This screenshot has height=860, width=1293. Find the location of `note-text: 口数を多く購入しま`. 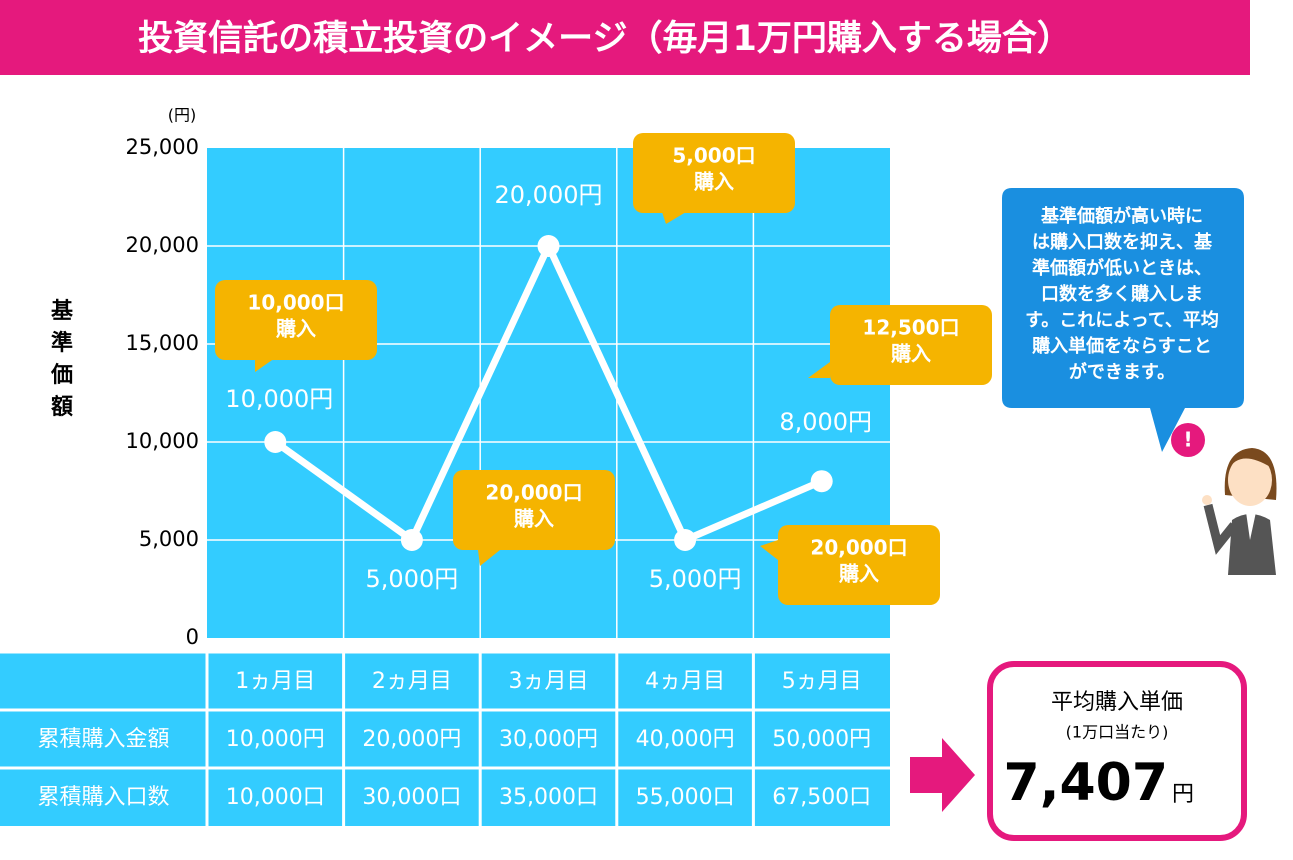

note-text: 口数を多く購入しま is located at coordinates (1122, 294).